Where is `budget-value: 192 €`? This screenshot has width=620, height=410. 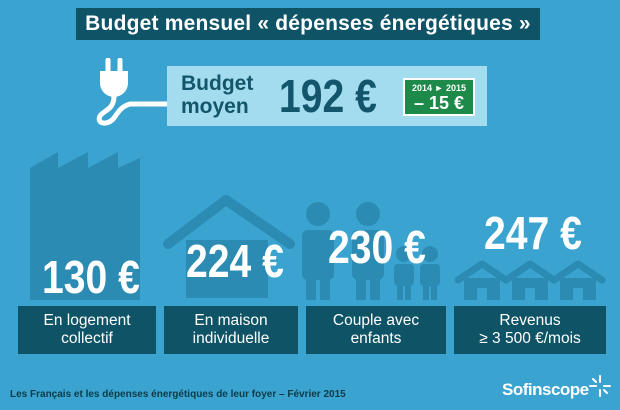 budget-value: 192 € is located at coordinates (328, 96).